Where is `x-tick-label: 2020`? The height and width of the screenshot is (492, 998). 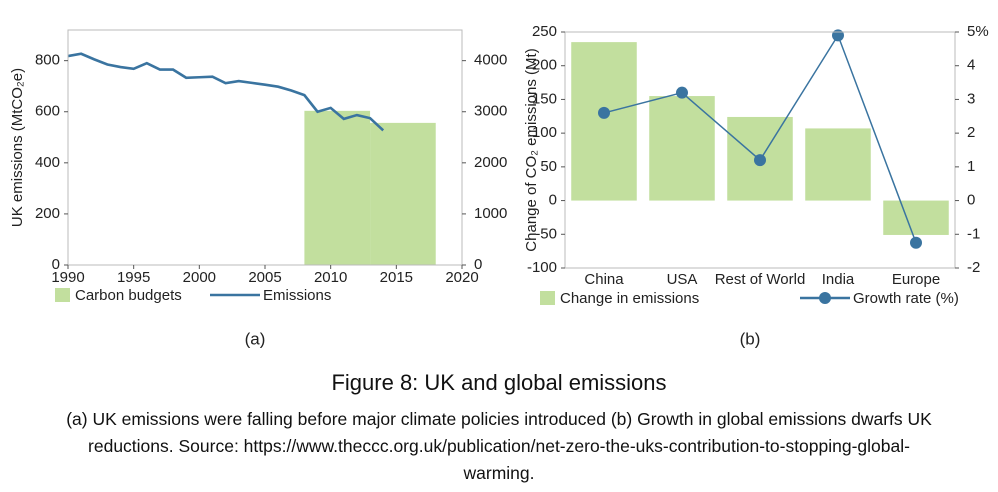
x-tick-label: 2020 is located at coordinates (461, 277).